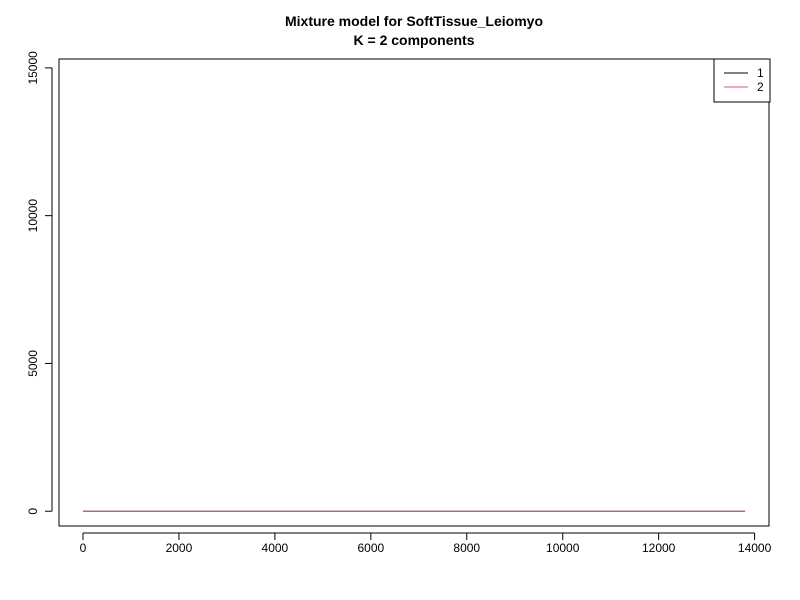  What do you see at coordinates (426, 543) in the screenshot?
I see `x-axis: 0 2000 4000 6000 8000 10000 12000 14000` at bounding box center [426, 543].